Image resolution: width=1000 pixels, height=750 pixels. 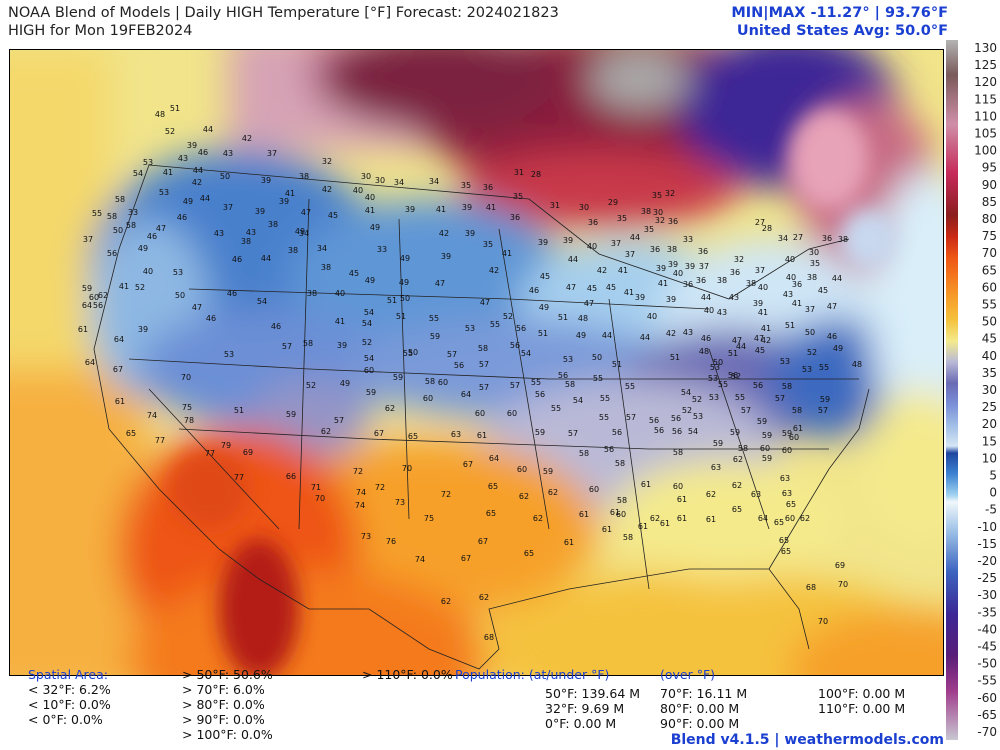 I want to click on pop-90: 90°F: 0.00 M, so click(x=700, y=723).